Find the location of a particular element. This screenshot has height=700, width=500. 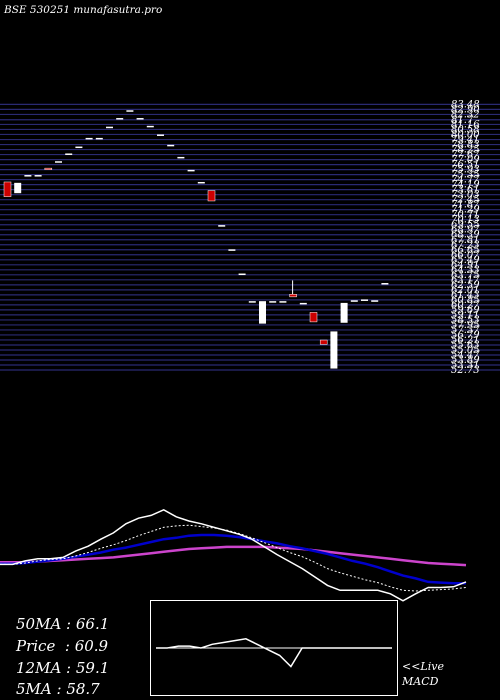

y-tick-label: 78.25 is located at coordinates (465, 150).